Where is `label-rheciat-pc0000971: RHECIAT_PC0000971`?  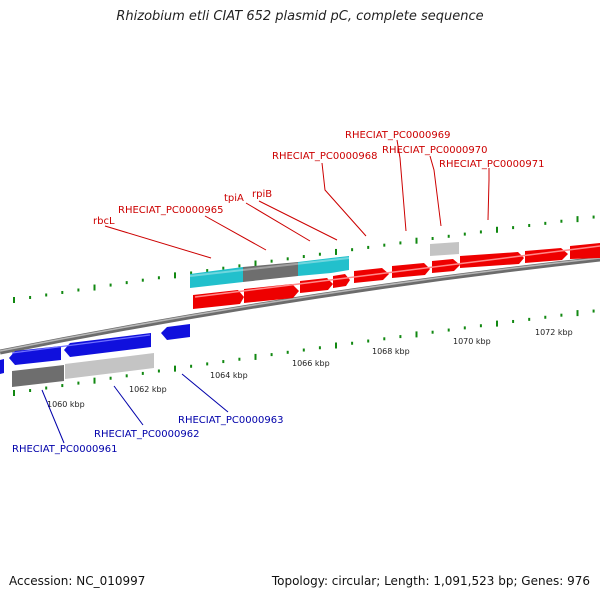 label-rheciat-pc0000971: RHECIAT_PC0000971 is located at coordinates (491, 164).